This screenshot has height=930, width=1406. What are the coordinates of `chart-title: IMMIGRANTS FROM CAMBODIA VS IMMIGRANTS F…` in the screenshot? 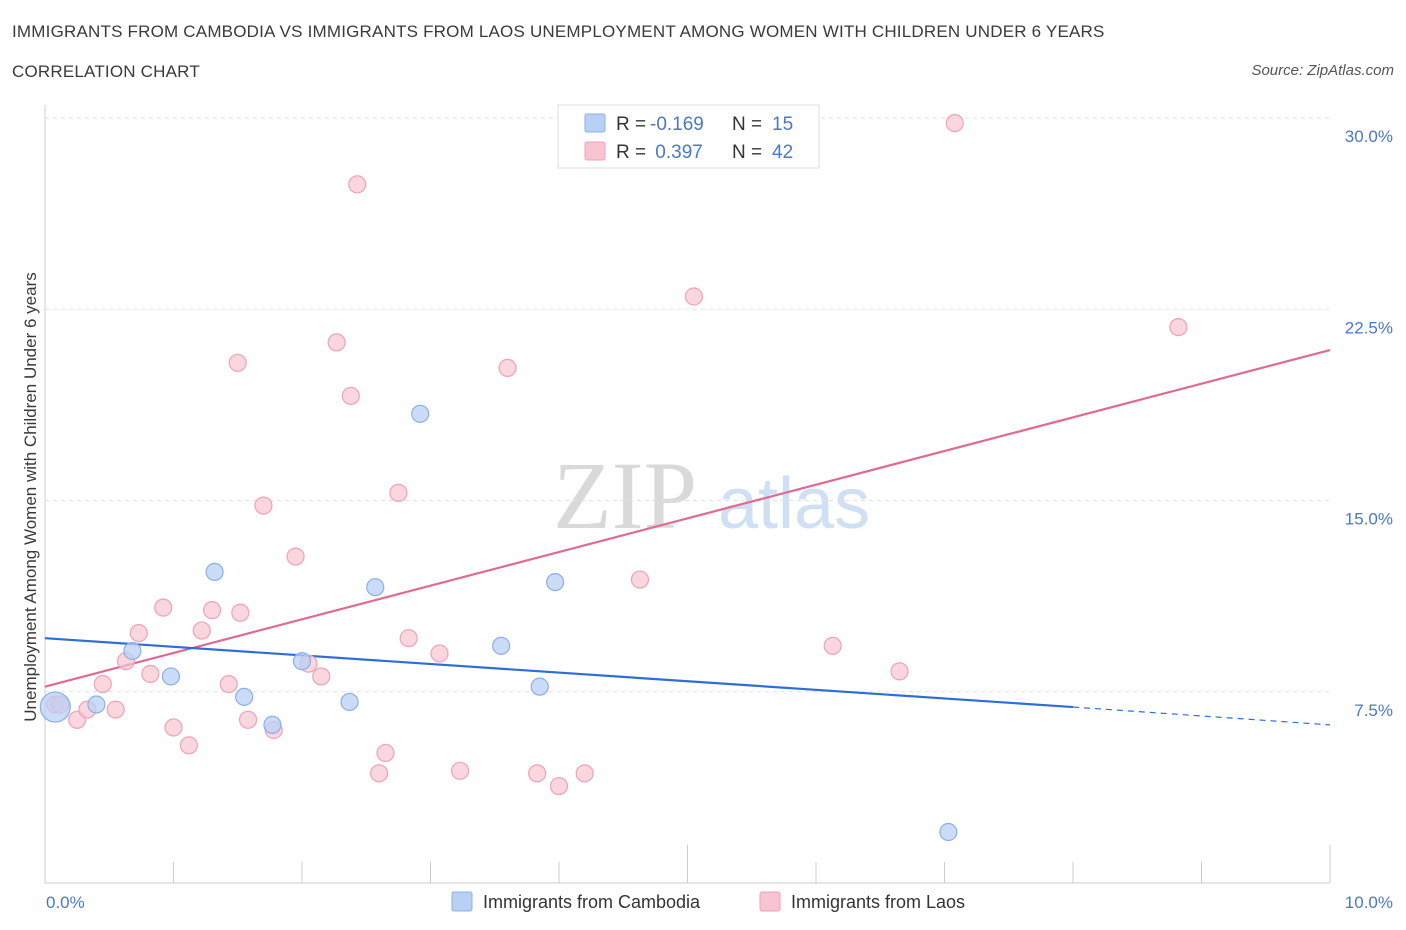 It's located at (558, 31).